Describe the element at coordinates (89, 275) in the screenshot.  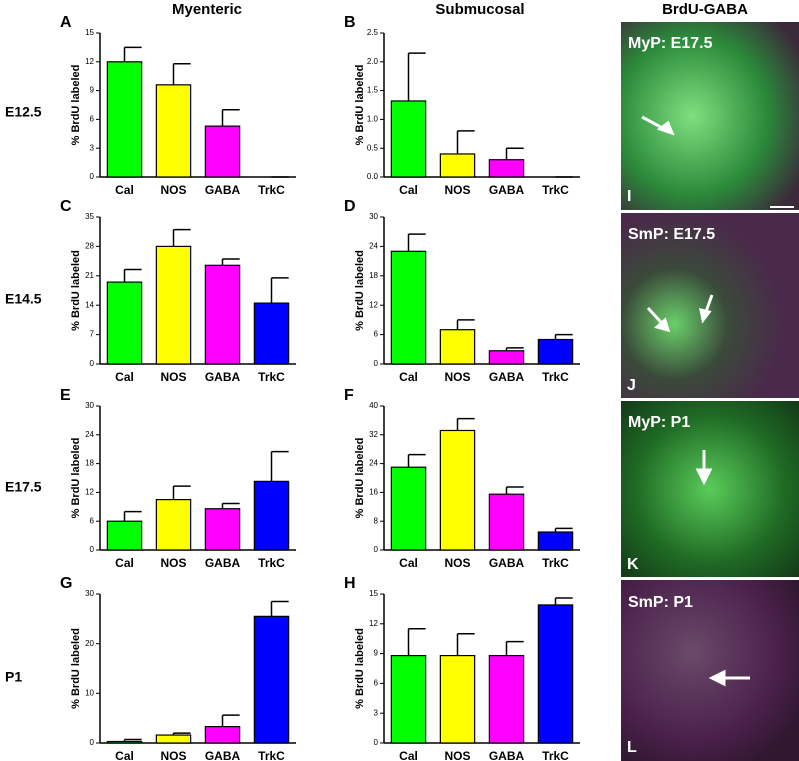
I see `y-tick-label: 21` at that location.